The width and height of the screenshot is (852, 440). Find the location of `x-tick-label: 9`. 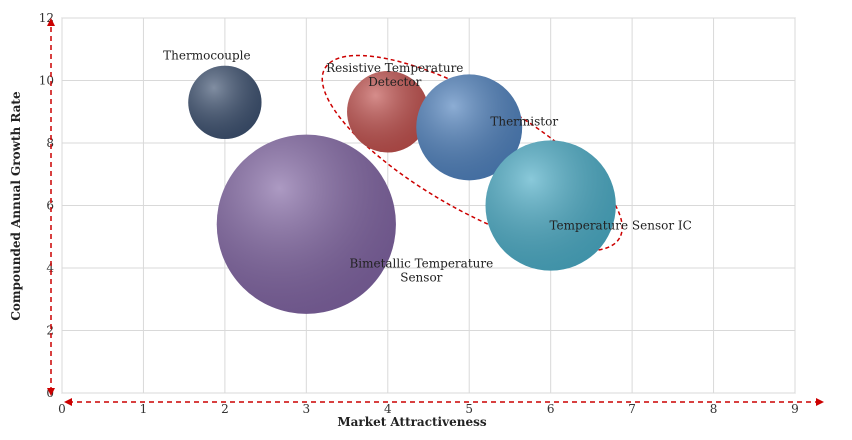

x-tick-label: 9 is located at coordinates (795, 409).